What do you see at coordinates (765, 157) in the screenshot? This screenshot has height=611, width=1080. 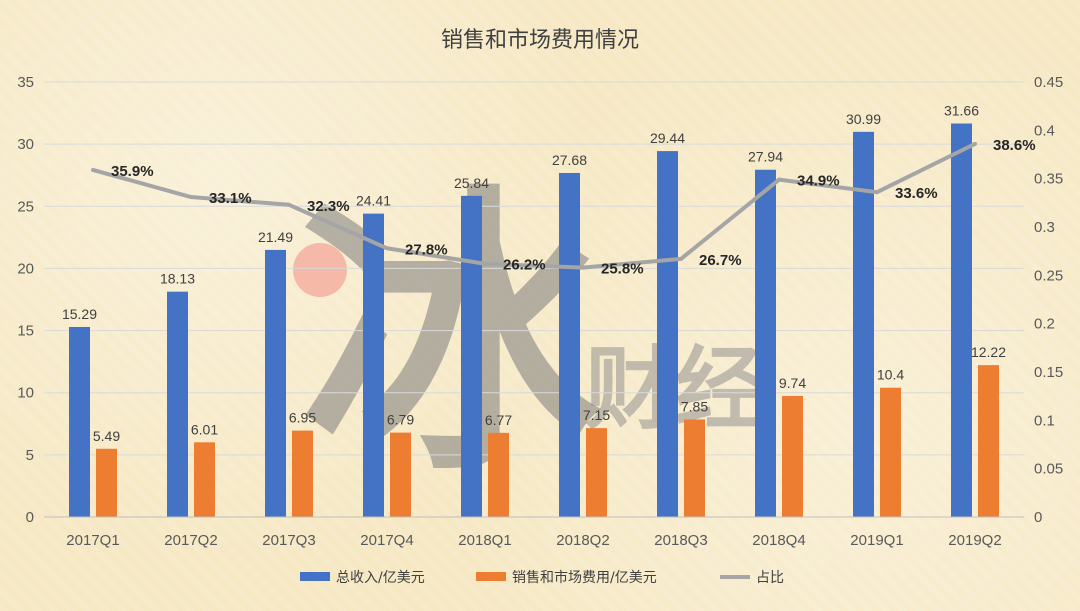 I see `bar-value-label: 27.94` at bounding box center [765, 157].